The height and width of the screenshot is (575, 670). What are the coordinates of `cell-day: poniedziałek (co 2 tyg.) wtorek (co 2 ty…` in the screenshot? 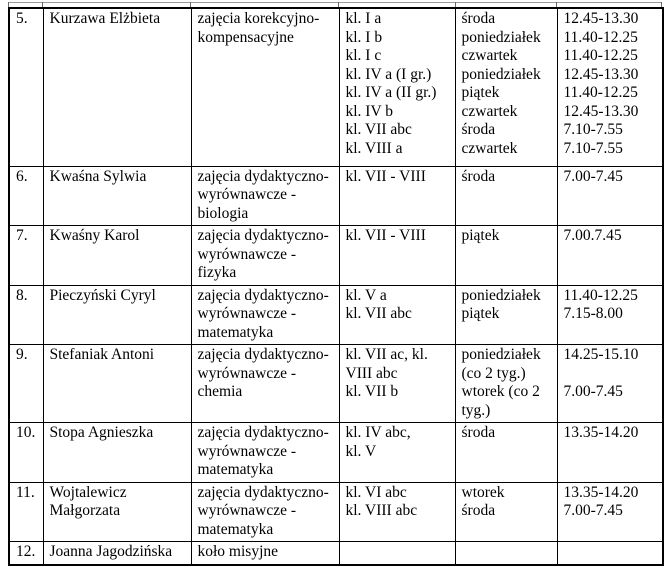 It's located at (506, 383).